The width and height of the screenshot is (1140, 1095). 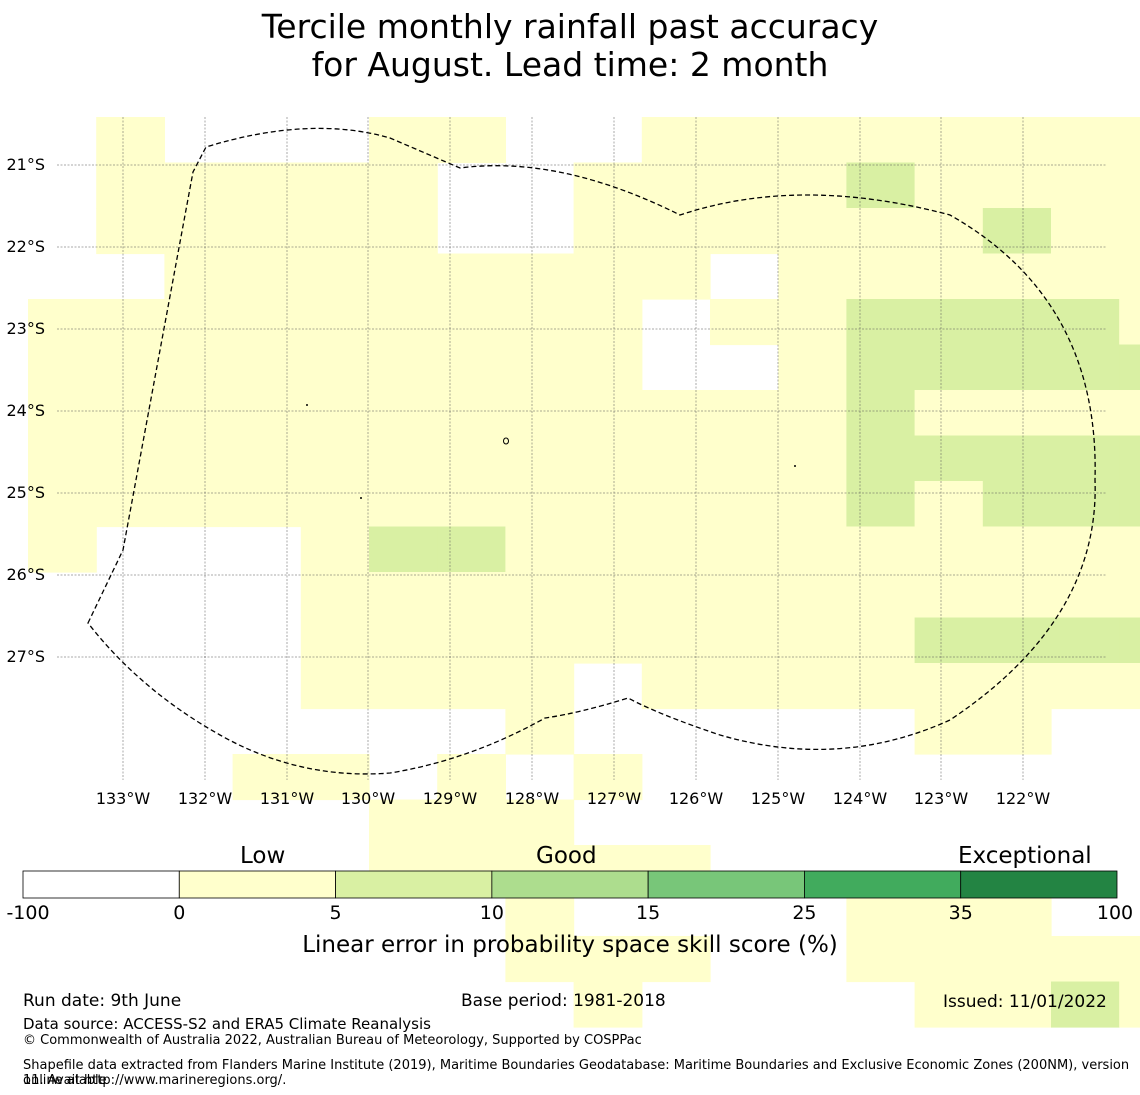 What do you see at coordinates (25, 656) in the screenshot?
I see `latitude-label: 27°S` at bounding box center [25, 656].